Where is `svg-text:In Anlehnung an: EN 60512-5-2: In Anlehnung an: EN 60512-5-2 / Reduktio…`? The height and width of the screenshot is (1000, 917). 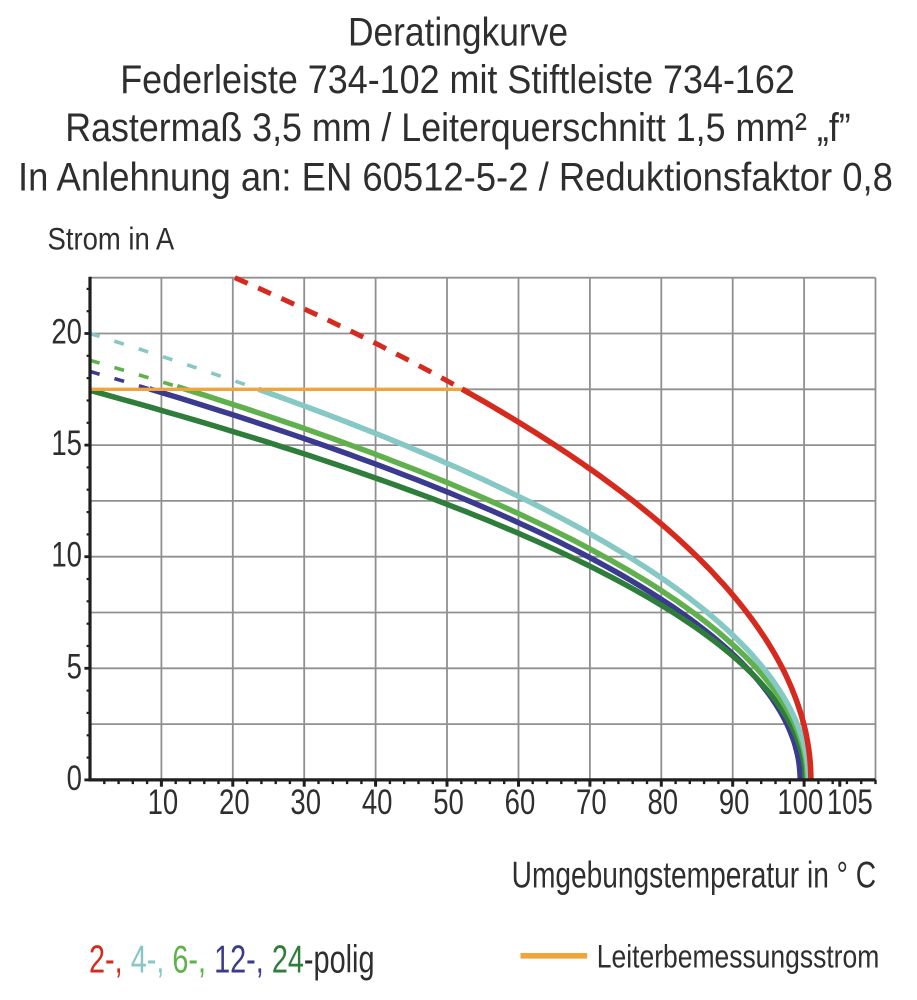
svg-text:In Anlehnung an: EN 60512-5-2: In Anlehnung an: EN 60512-5-2 / Reduktio… is located at coordinates (455, 177).